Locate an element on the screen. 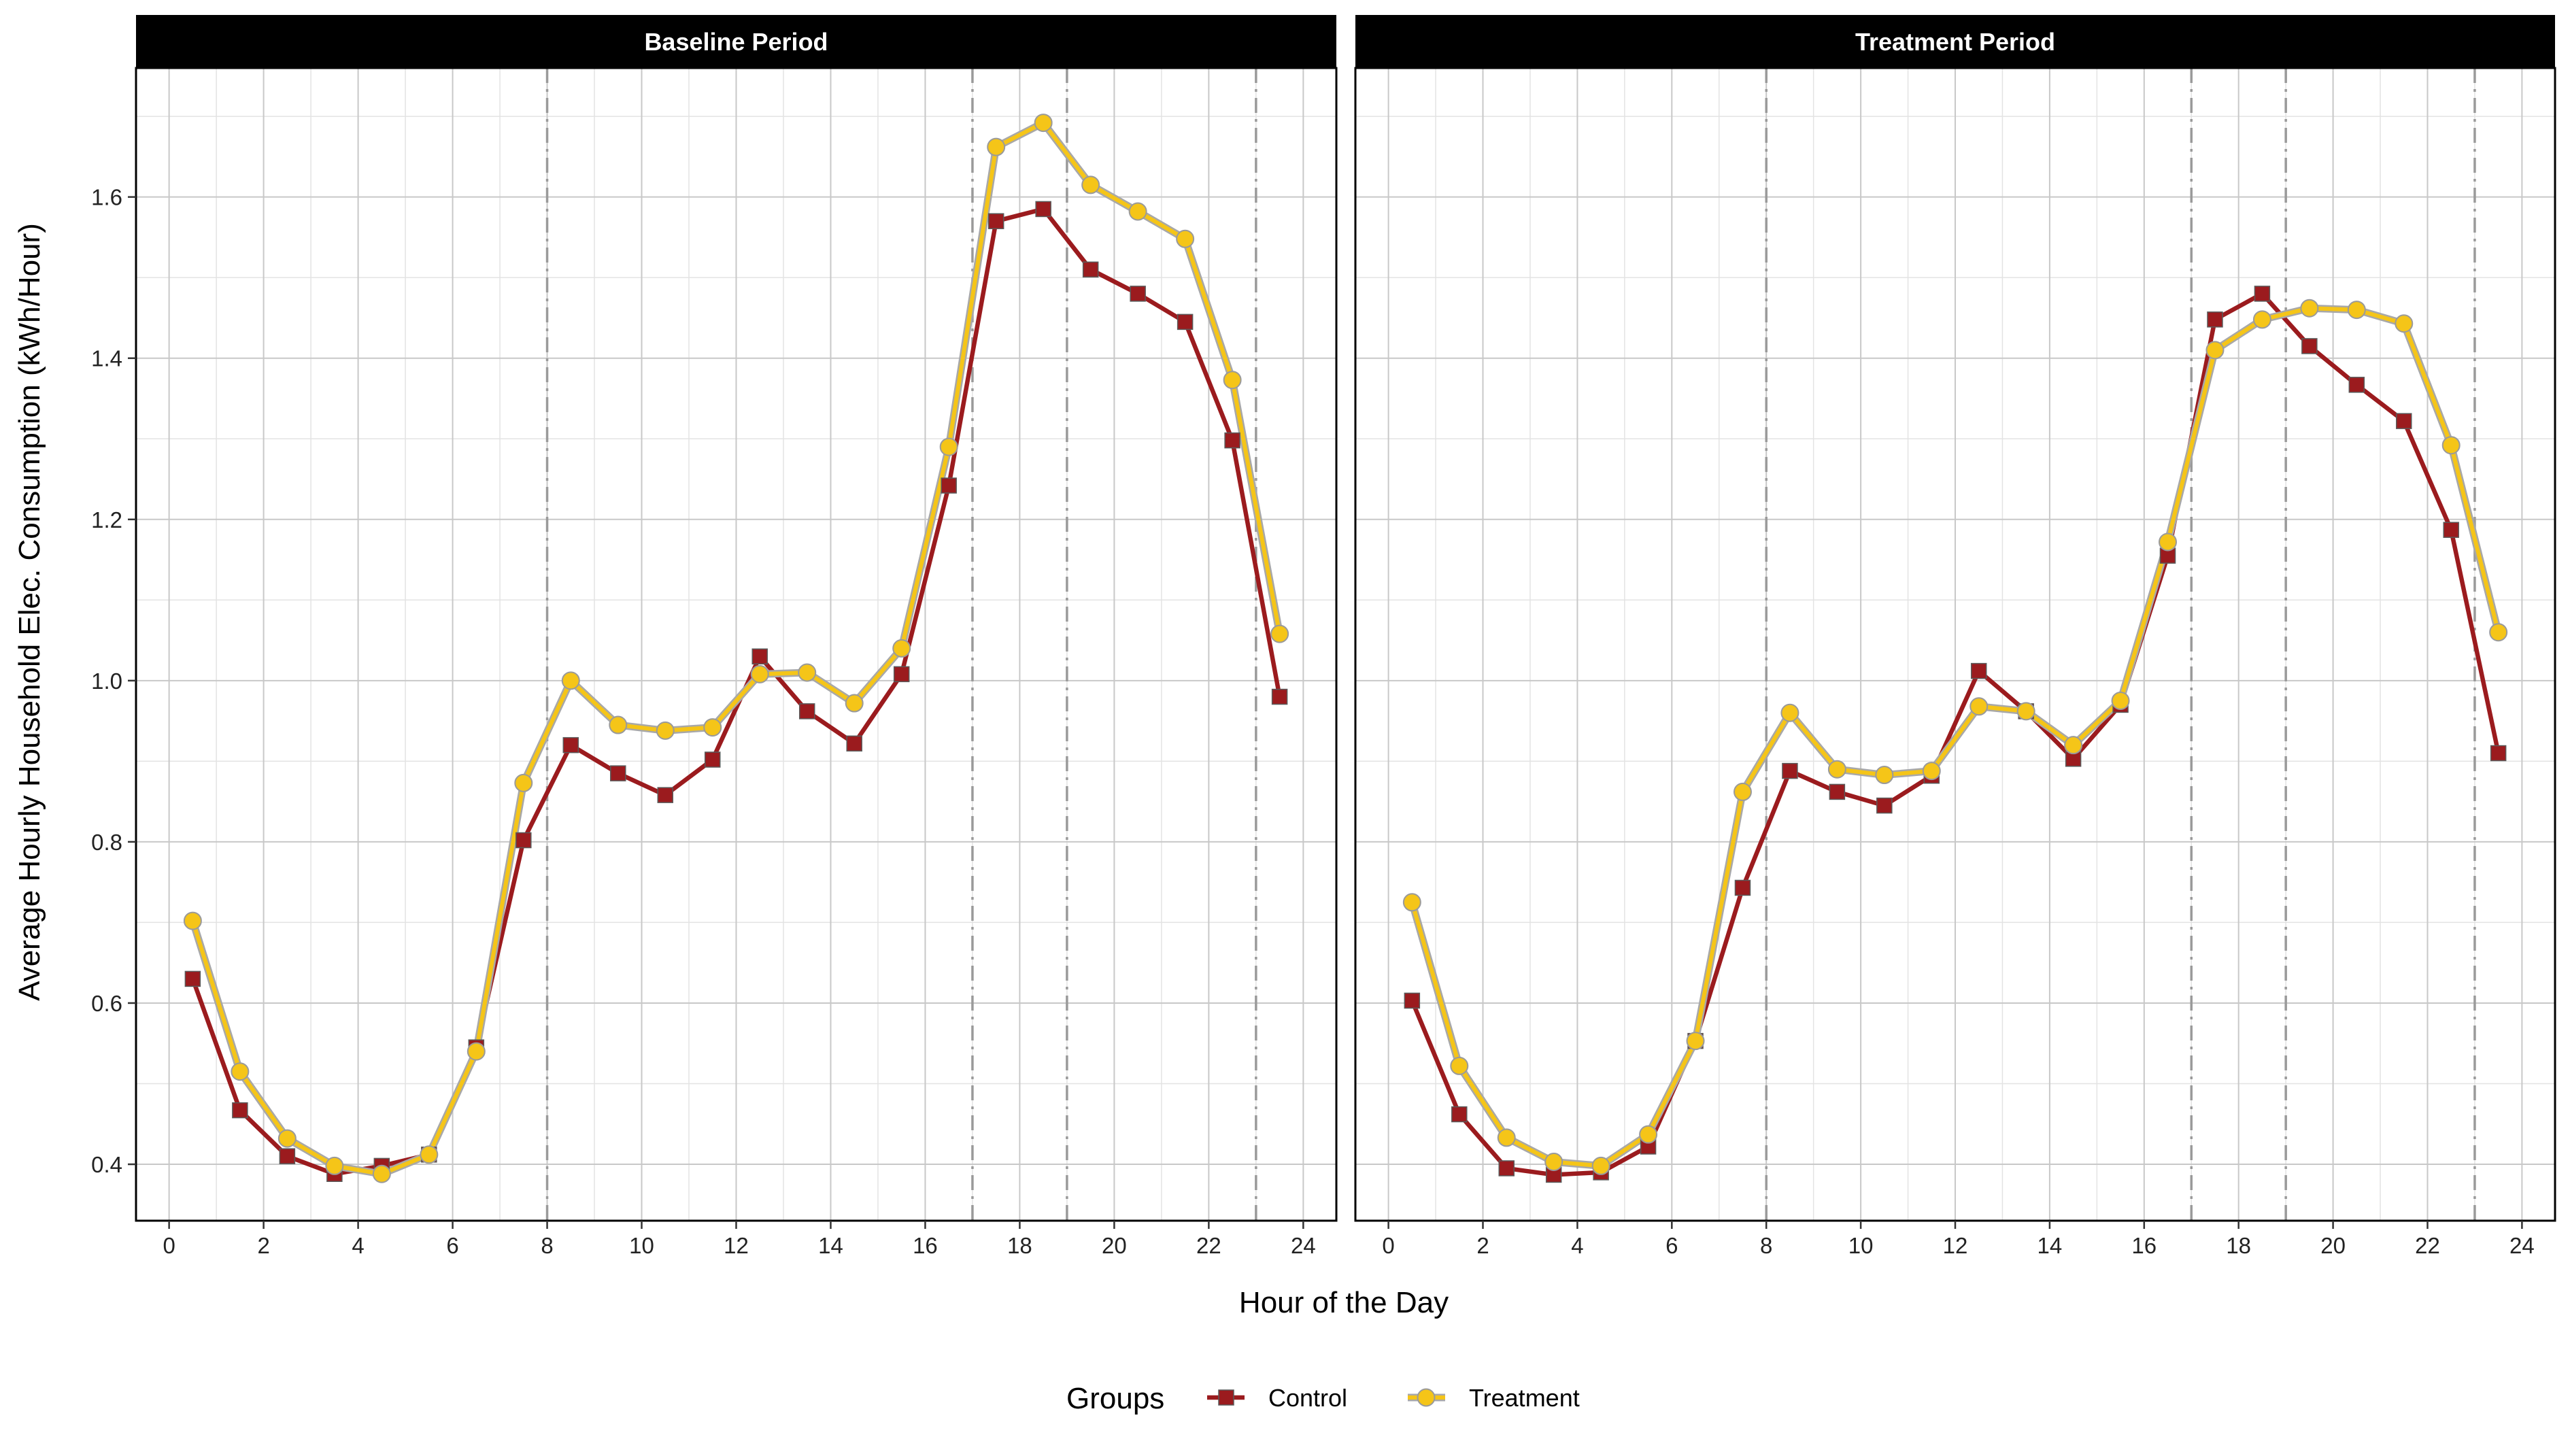  x-tick-label: 18 is located at coordinates (1020, 1245).